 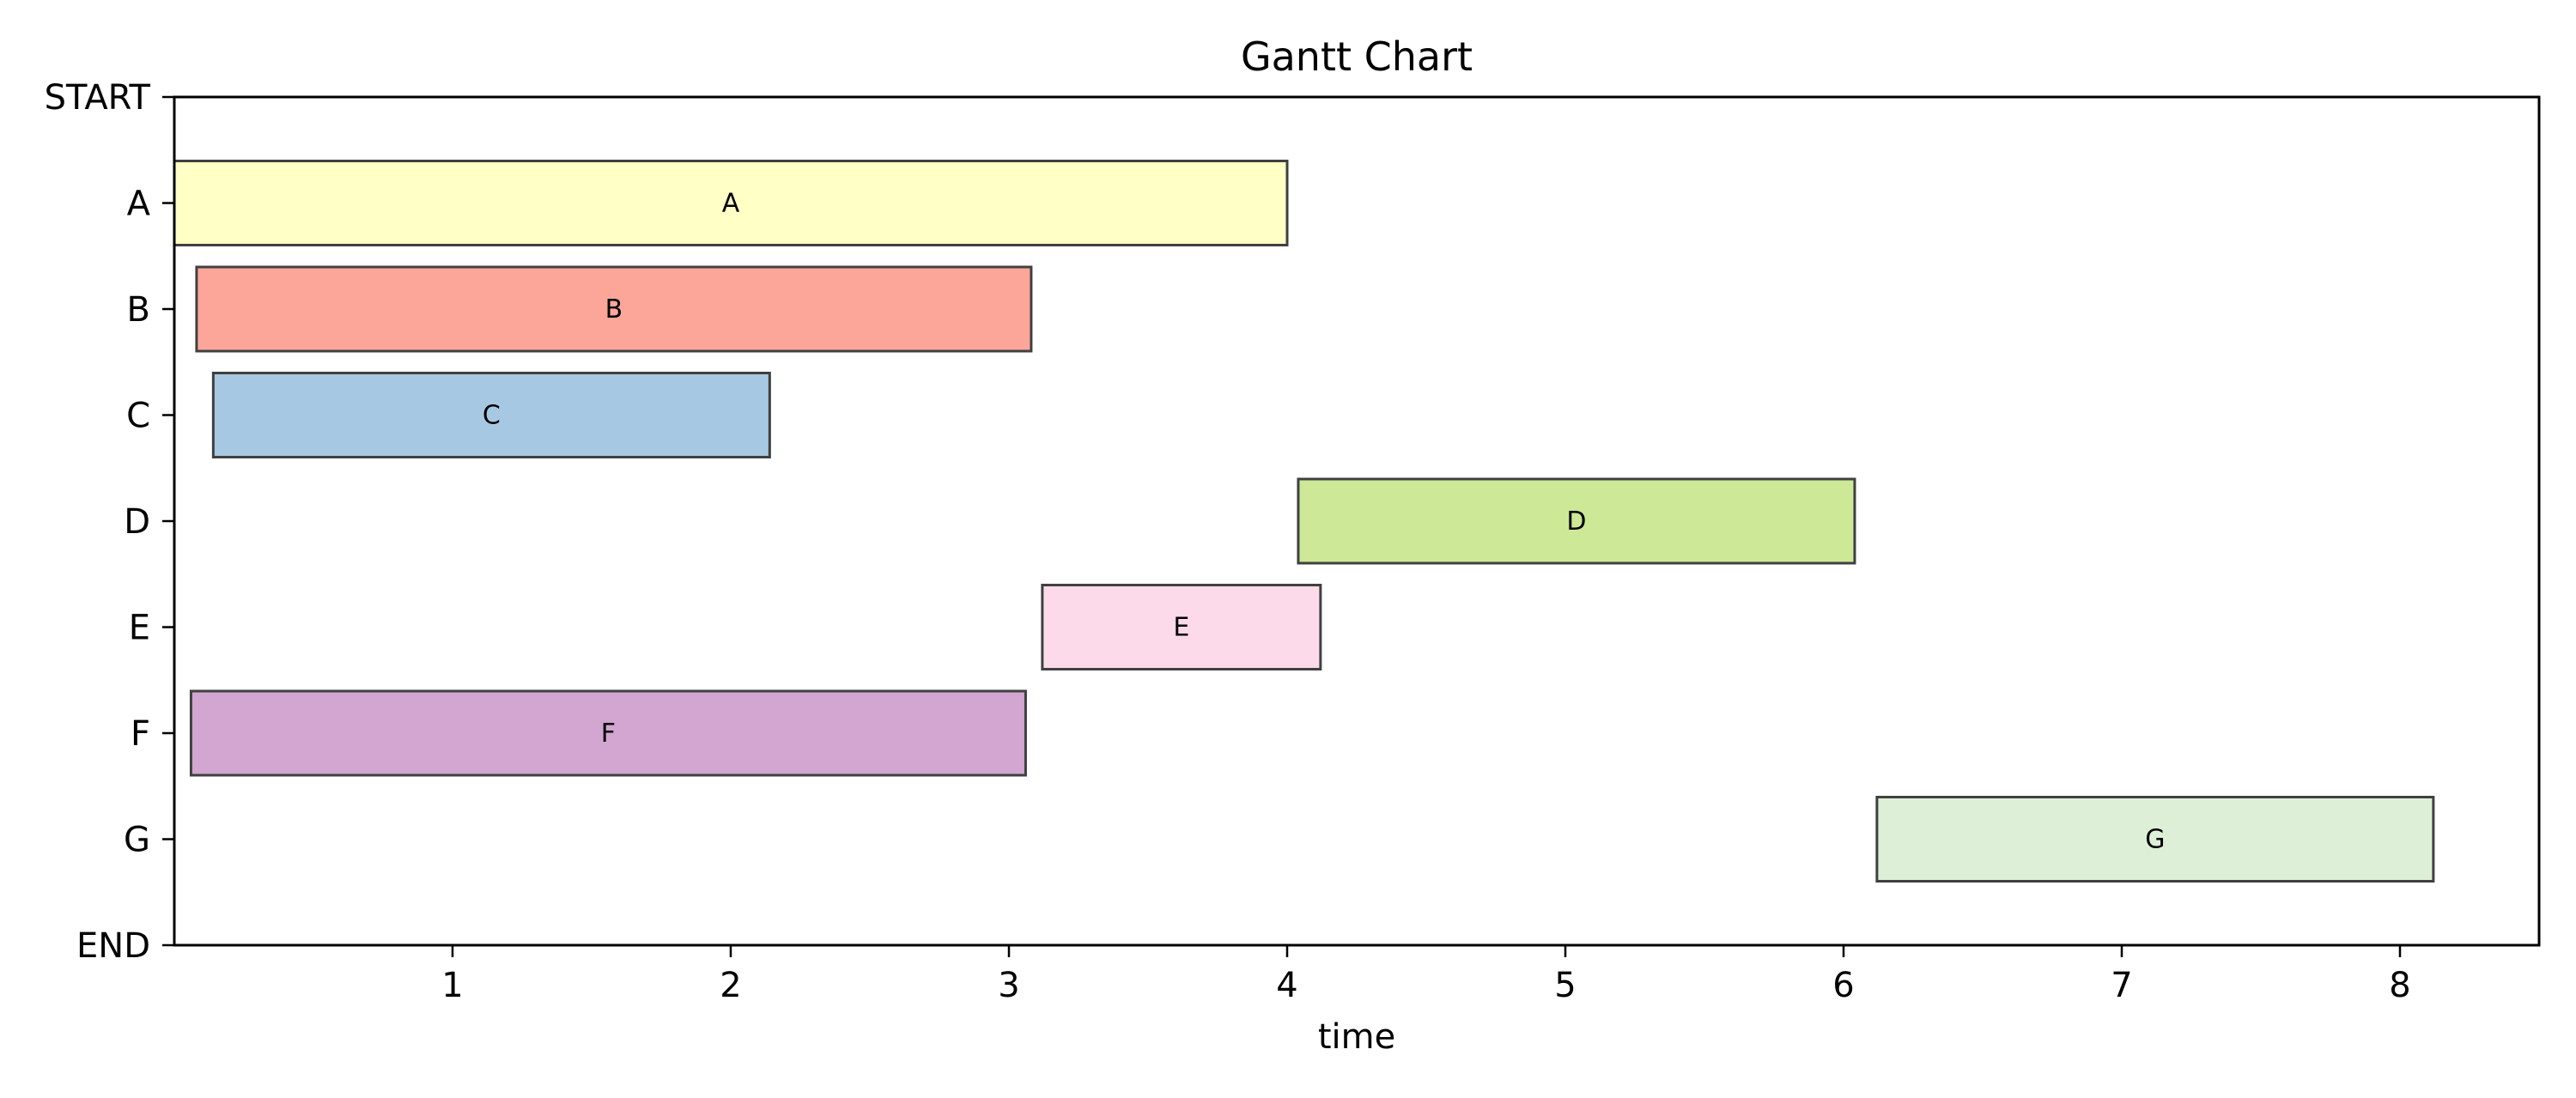 I want to click on bar-label-c: C, so click(x=492, y=416).